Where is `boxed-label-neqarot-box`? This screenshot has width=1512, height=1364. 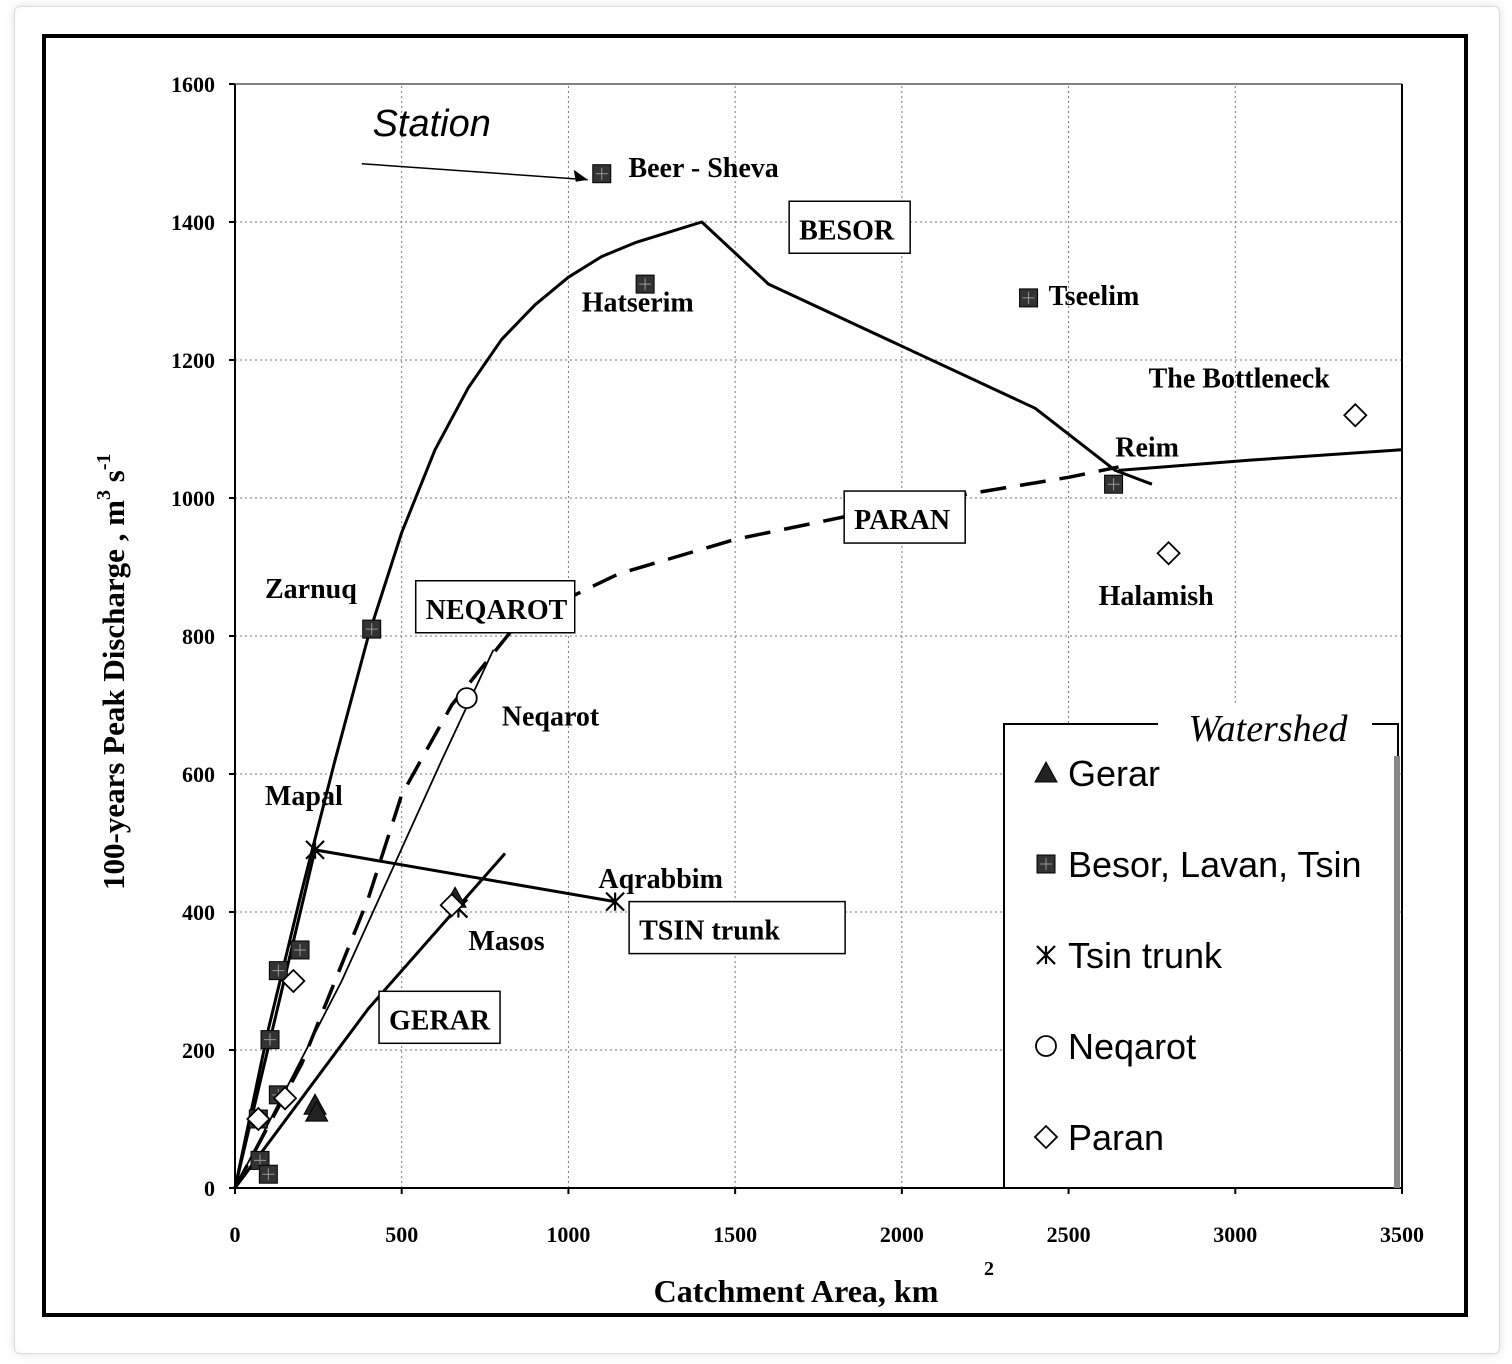
boxed-label-neqarot-box is located at coordinates (495, 607).